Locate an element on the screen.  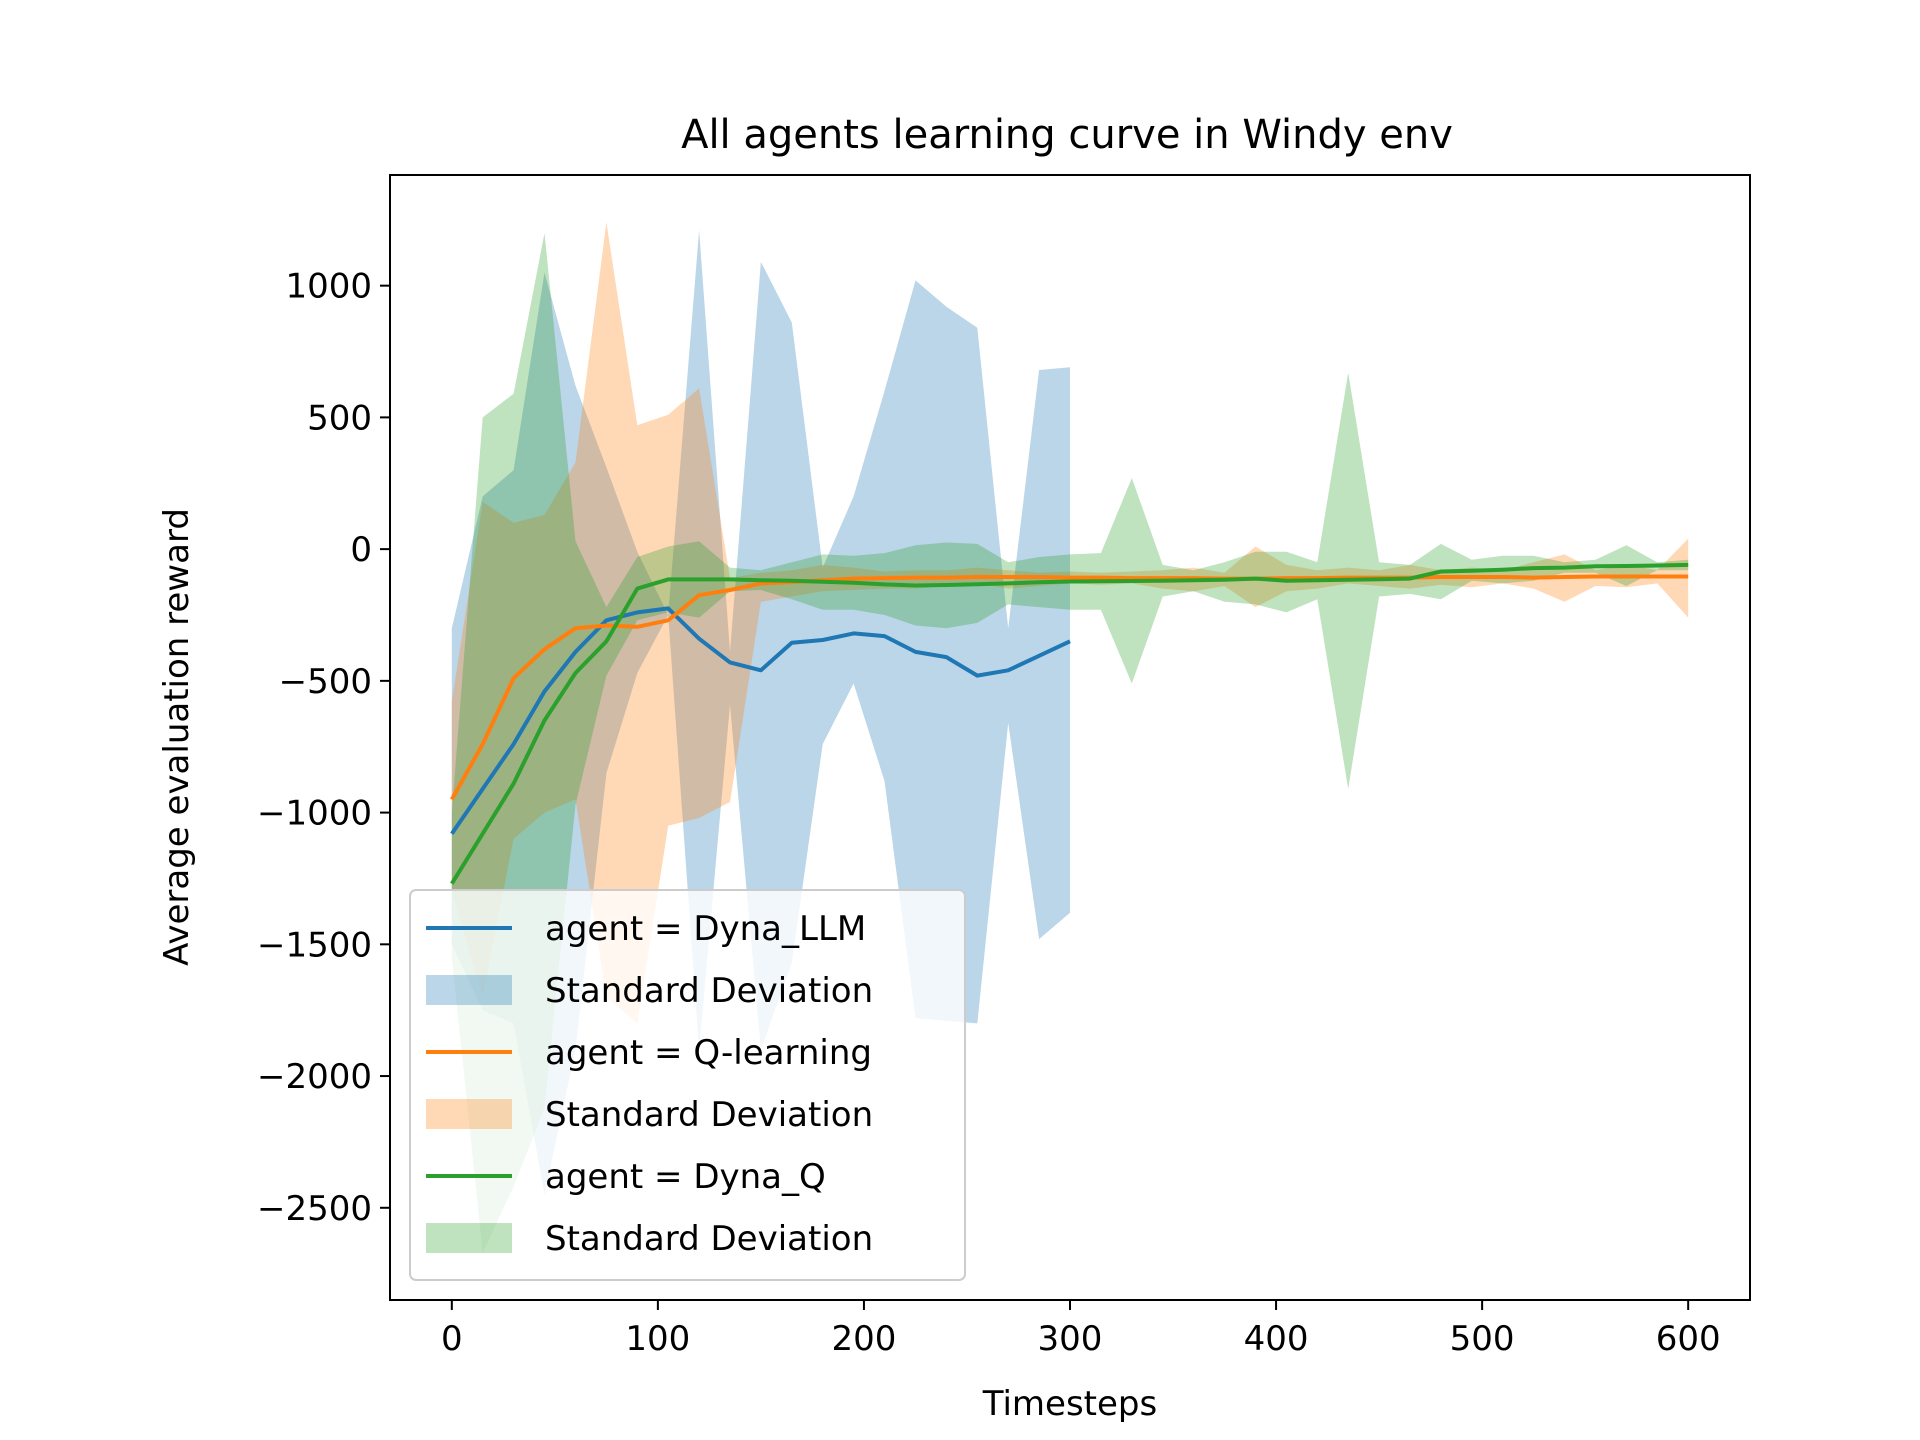
x-tick-label: 400 is located at coordinates (1276, 1339).